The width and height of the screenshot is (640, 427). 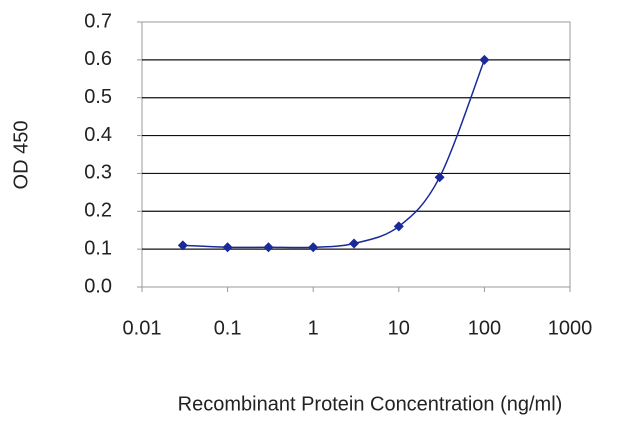 What do you see at coordinates (484, 328) in the screenshot?
I see `x-tick-label: 100` at bounding box center [484, 328].